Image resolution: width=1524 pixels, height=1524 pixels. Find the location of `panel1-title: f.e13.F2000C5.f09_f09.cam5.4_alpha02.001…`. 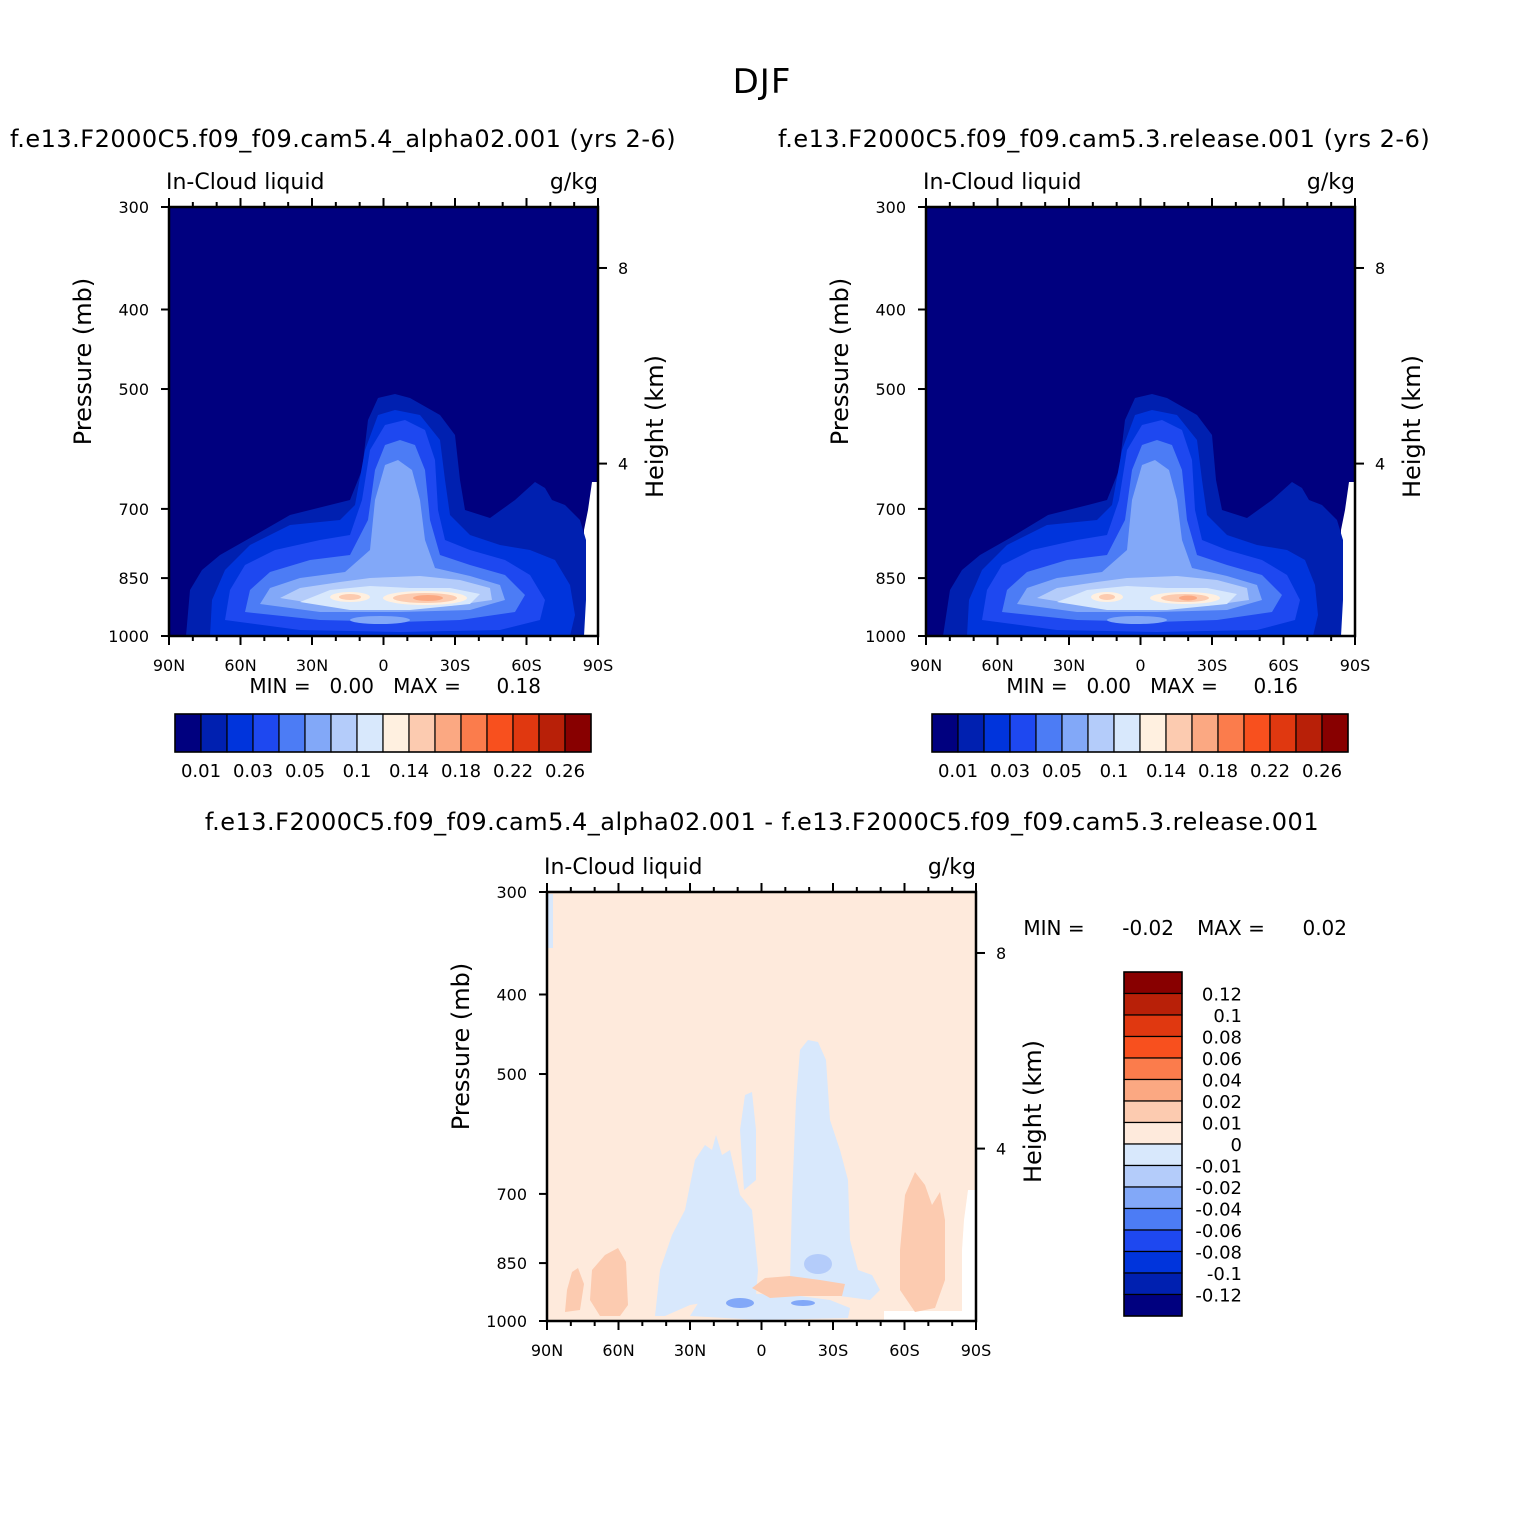

panel1-title: f.e13.F2000C5.f09_f09.cam5.4_alpha02.001… is located at coordinates (343, 139).